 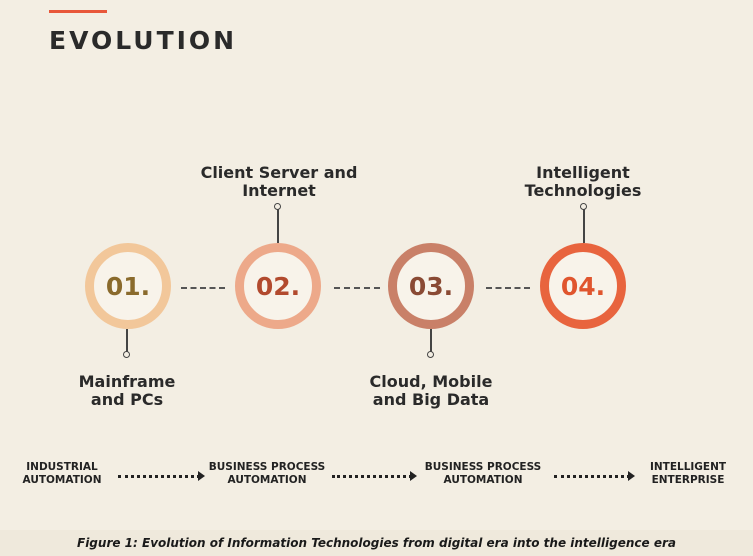 I want to click on flow-step-3-line2: AUTOMATION, so click(x=483, y=480).